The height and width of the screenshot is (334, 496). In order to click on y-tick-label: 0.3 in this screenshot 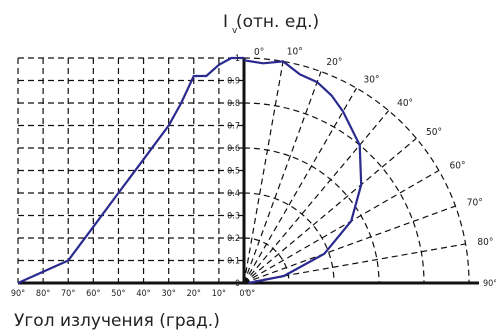, I will do `click(233, 217)`.